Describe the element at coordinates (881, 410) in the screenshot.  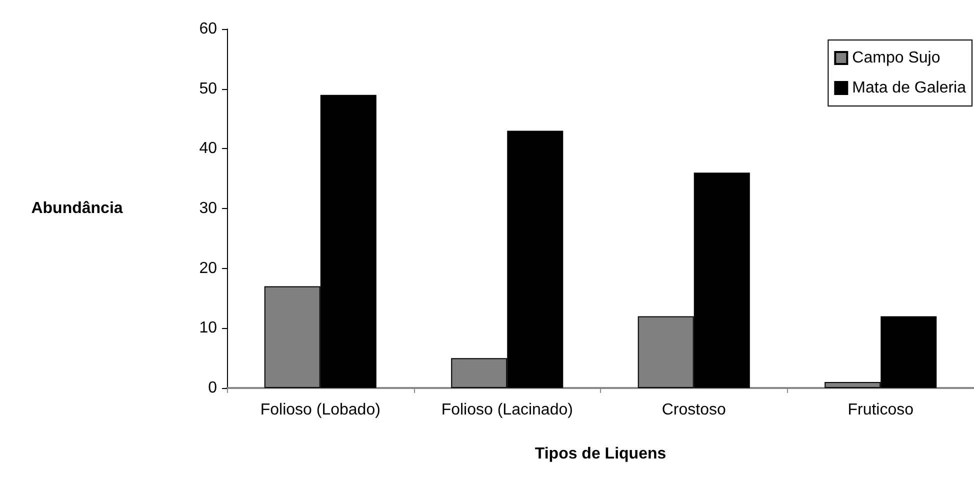
I see `x-tick-label: Fruticoso` at that location.